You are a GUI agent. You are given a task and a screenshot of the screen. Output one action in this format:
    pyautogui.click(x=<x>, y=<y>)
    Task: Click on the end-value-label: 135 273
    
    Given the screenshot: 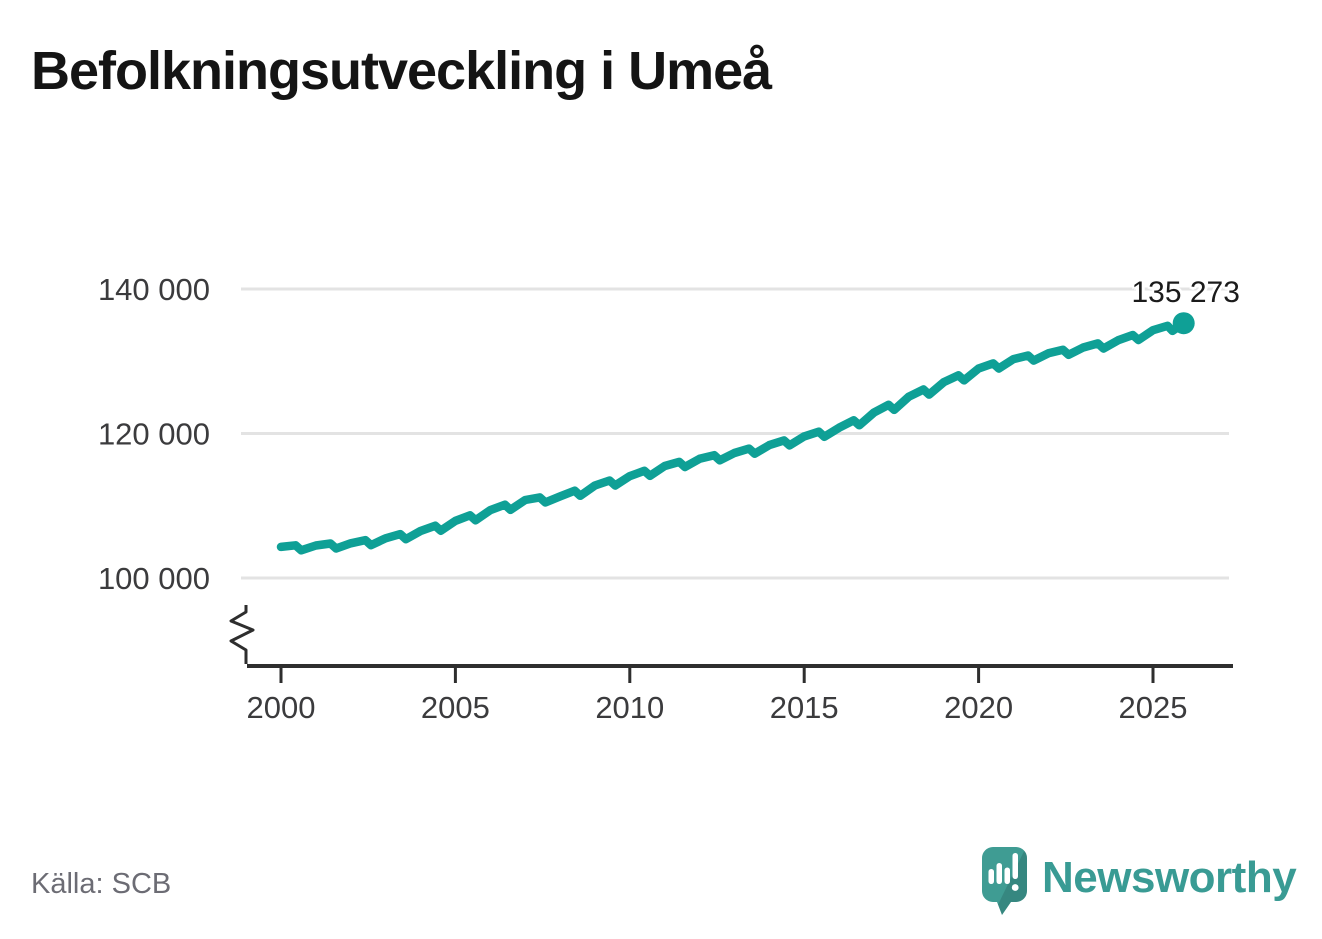 What is the action you would take?
    pyautogui.click(x=1185, y=293)
    